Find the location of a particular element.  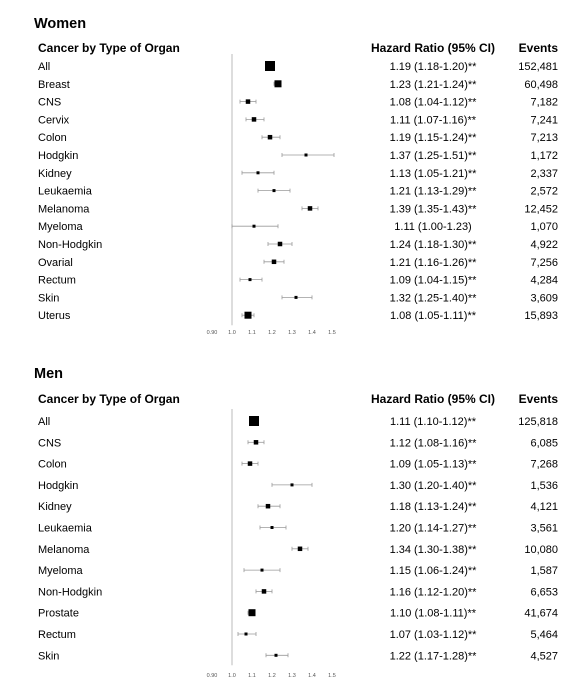

row-hazard-ratio-text: 1.19 (1.15-1.24)** is located at coordinates (434, 138).